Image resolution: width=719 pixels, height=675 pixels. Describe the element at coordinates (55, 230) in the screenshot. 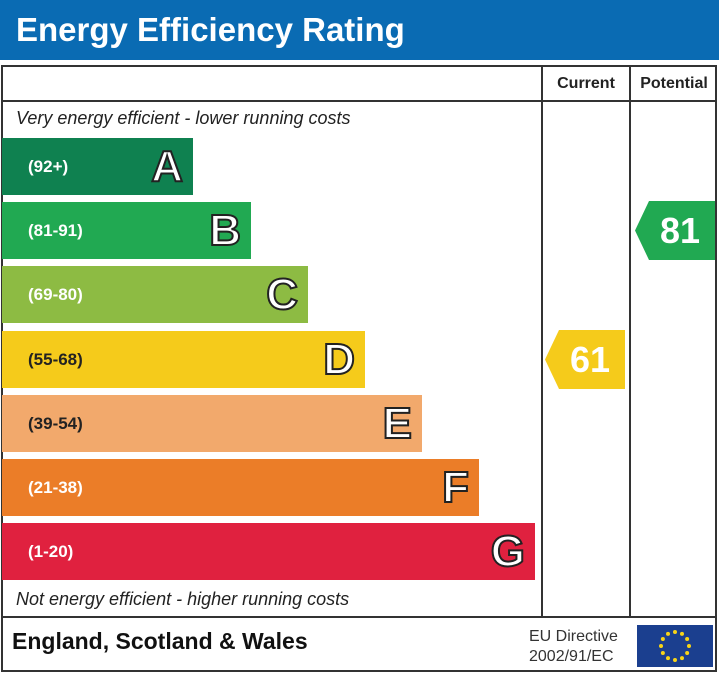

I see `band-range: (81-91)` at that location.